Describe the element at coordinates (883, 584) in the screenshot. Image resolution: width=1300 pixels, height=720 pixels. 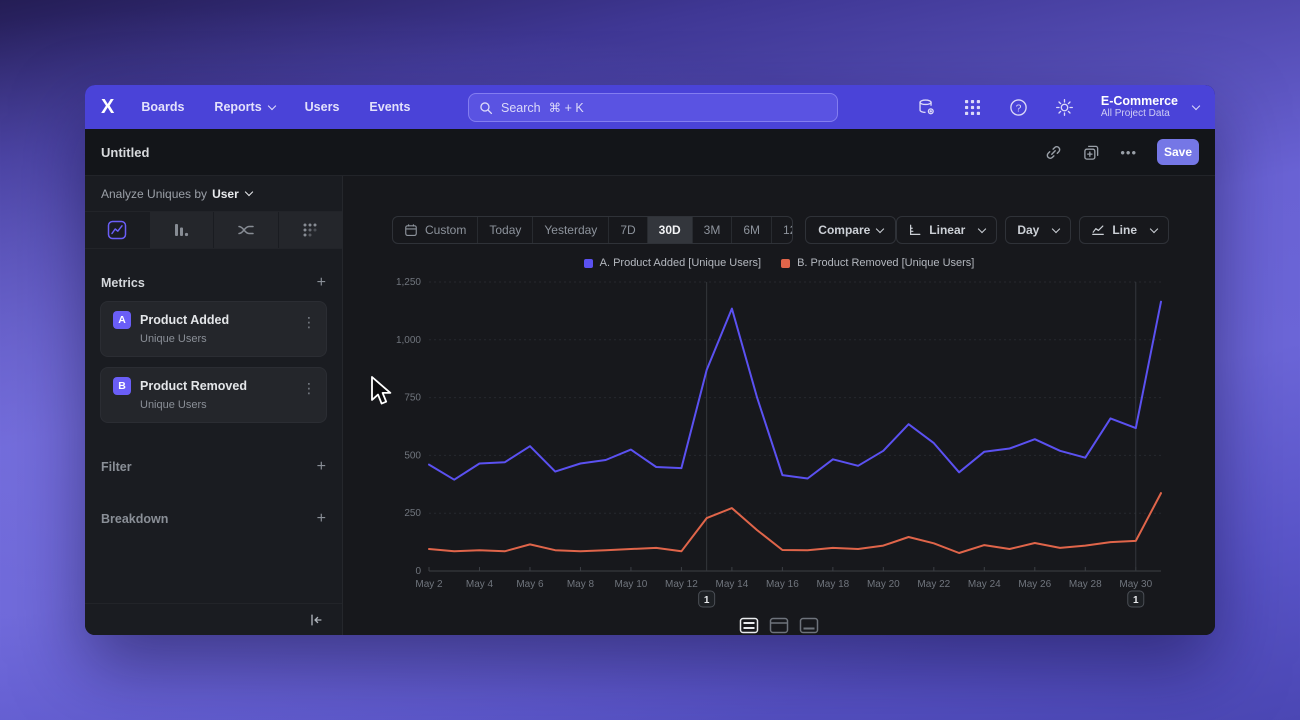
I see `svg-text: May 20` at that location.